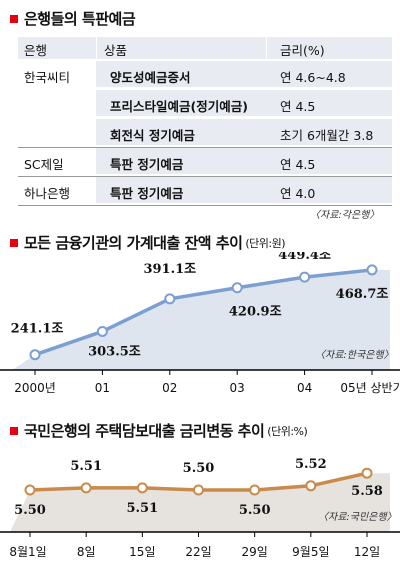 Image resolution: width=400 pixels, height=569 pixels. Describe the element at coordinates (159, 430) in the screenshot. I see `chart2-title: 국민은행의 주택담보대출 금리변동 추이 (단위:%)` at that location.